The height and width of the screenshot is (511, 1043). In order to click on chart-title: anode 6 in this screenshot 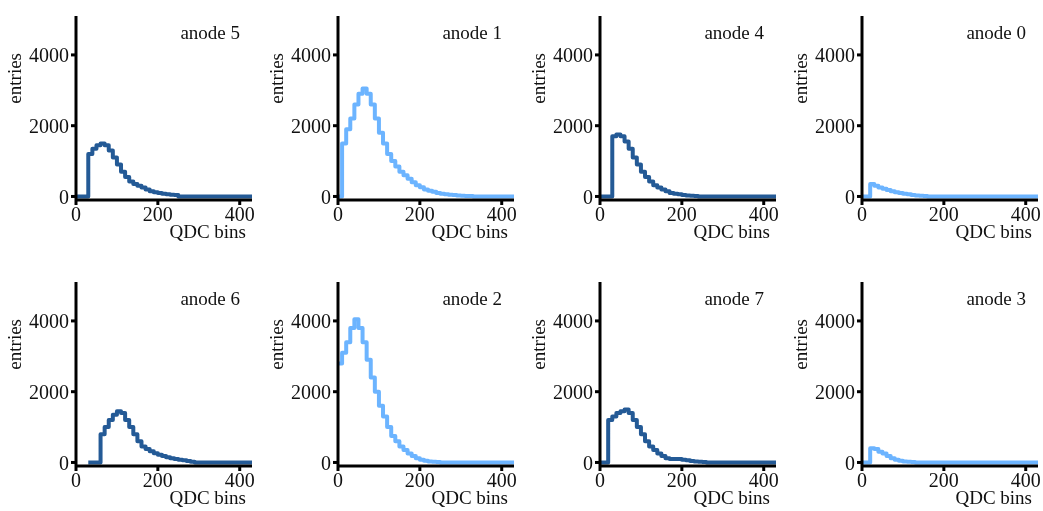, I will do `click(210, 299)`.